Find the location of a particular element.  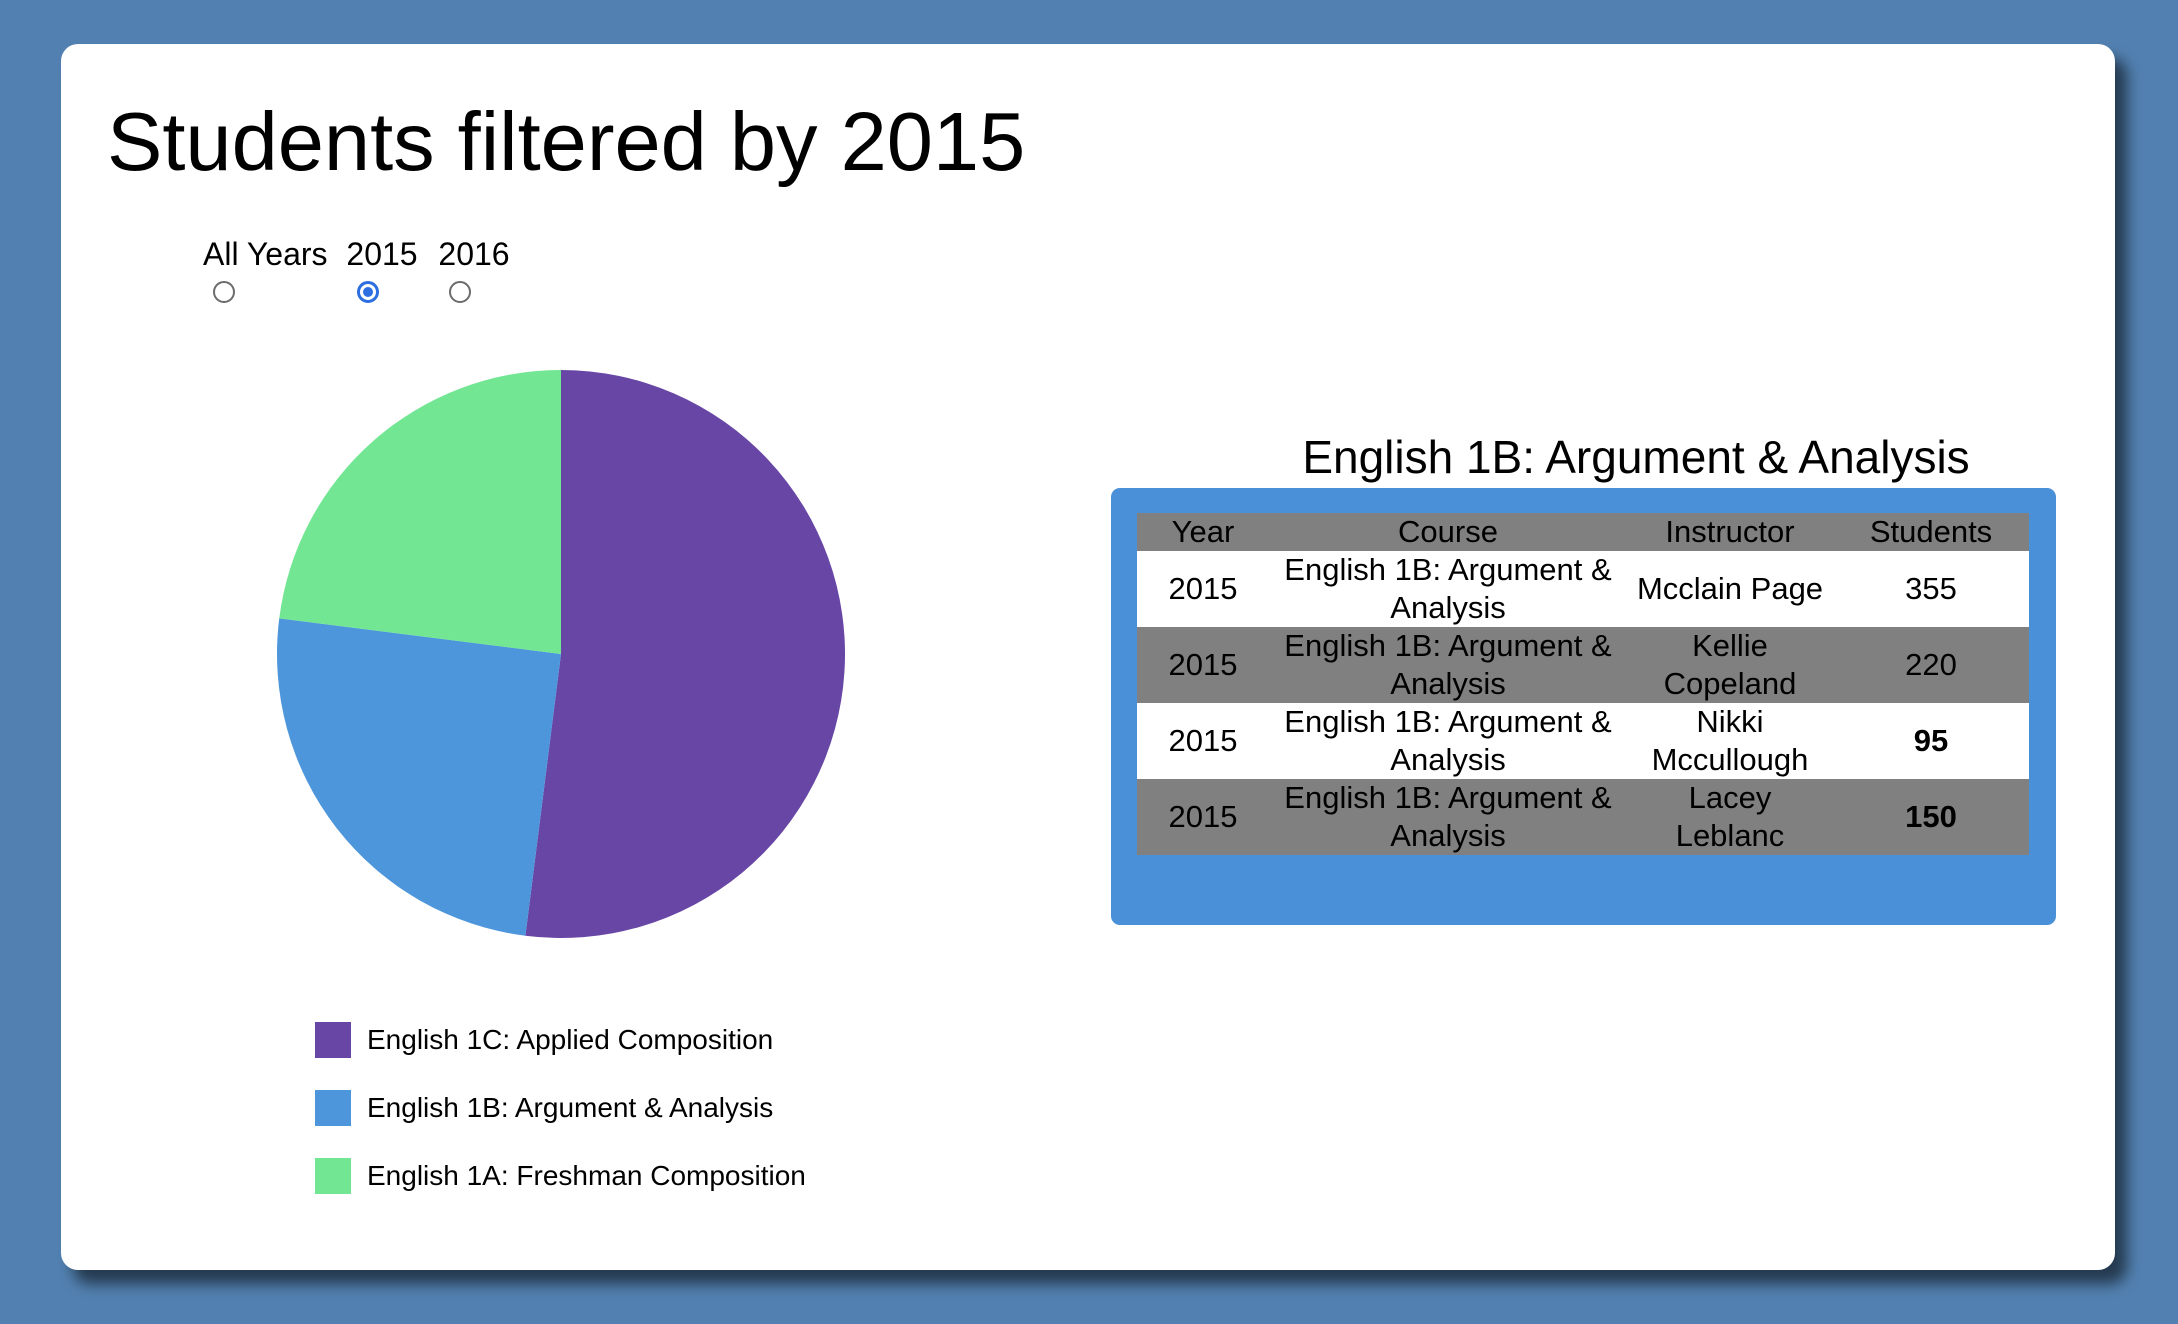

cell-instructor: Mcclain Page is located at coordinates (1730, 589).